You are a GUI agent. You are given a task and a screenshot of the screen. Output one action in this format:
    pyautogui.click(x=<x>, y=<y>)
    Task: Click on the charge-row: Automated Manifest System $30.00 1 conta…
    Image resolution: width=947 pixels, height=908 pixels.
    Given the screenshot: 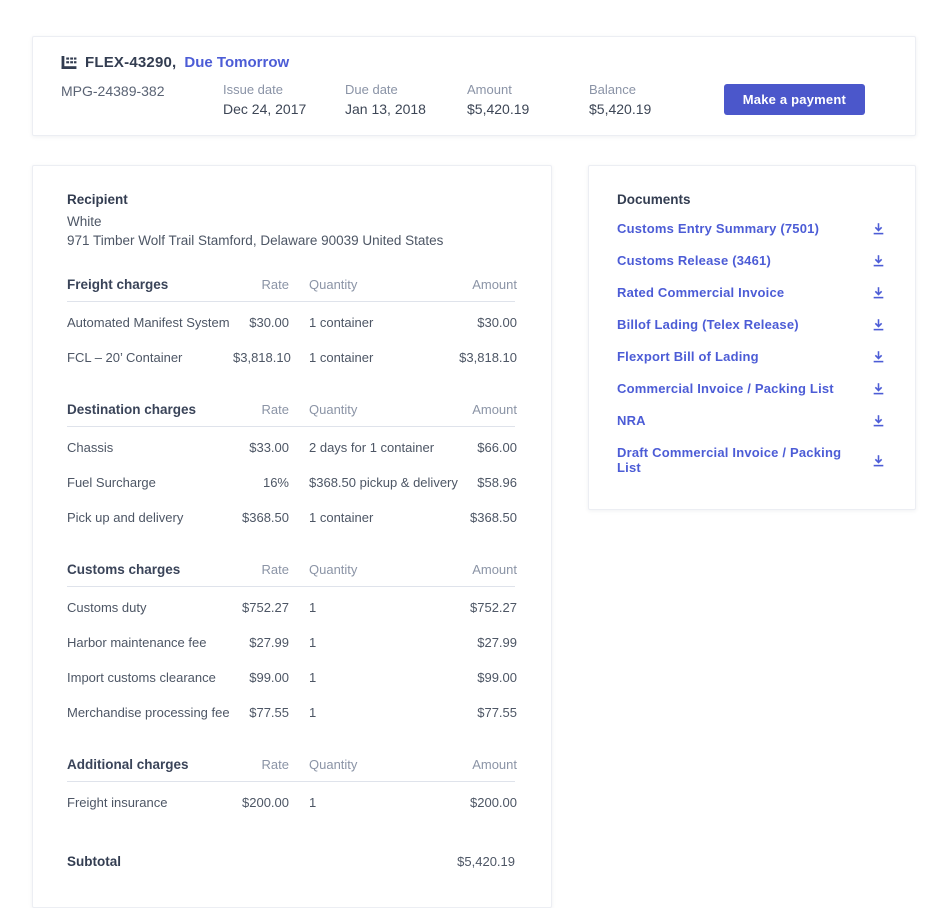 What is the action you would take?
    pyautogui.click(x=292, y=321)
    